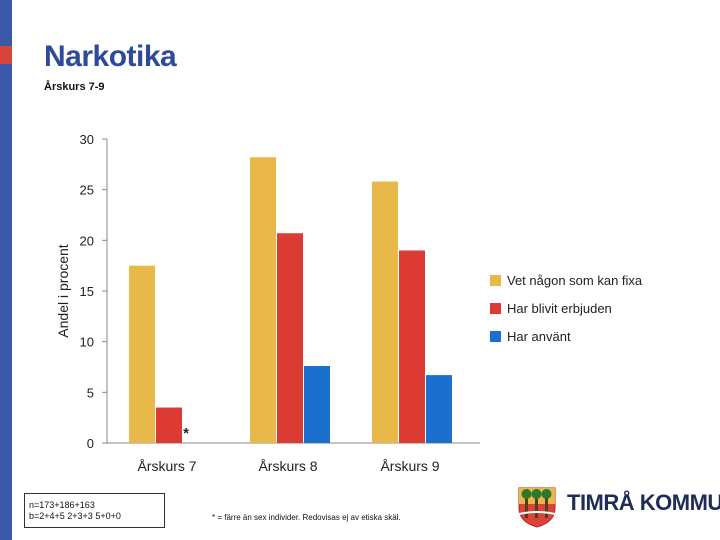 This screenshot has height=540, width=720. What do you see at coordinates (643, 502) in the screenshot?
I see `municipality-name: TIMRÅ KOMMUN` at bounding box center [643, 502].